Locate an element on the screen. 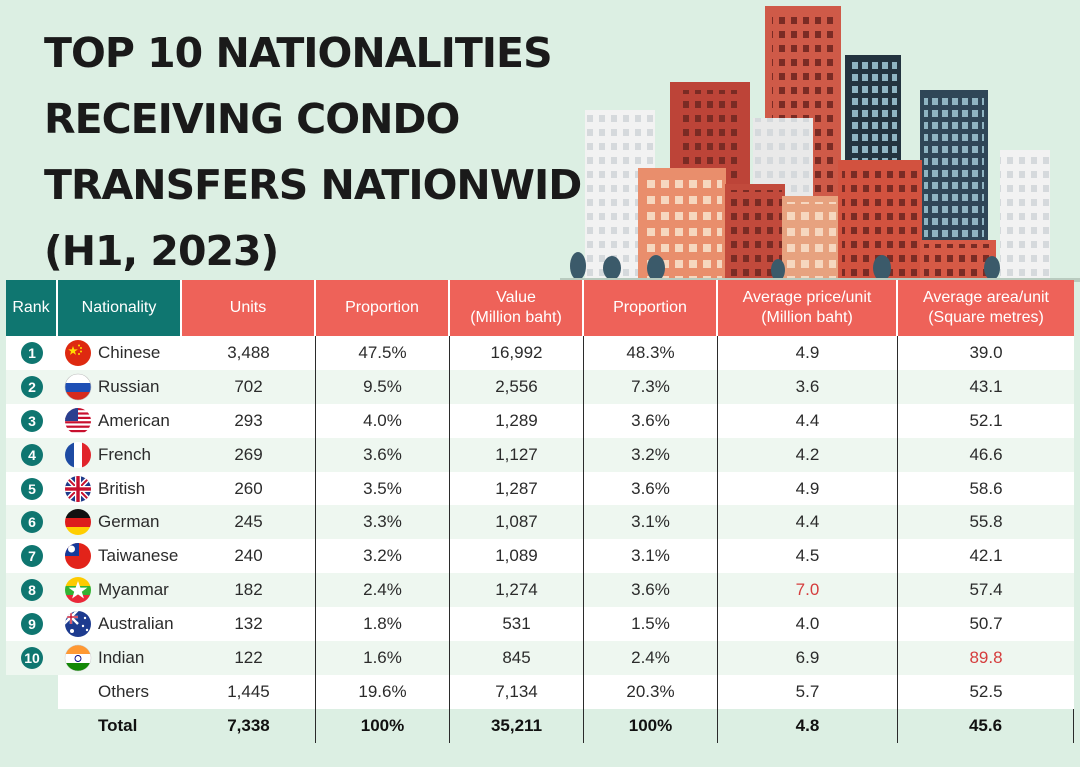  units-proportion-cell: 3.5% is located at coordinates (383, 488).